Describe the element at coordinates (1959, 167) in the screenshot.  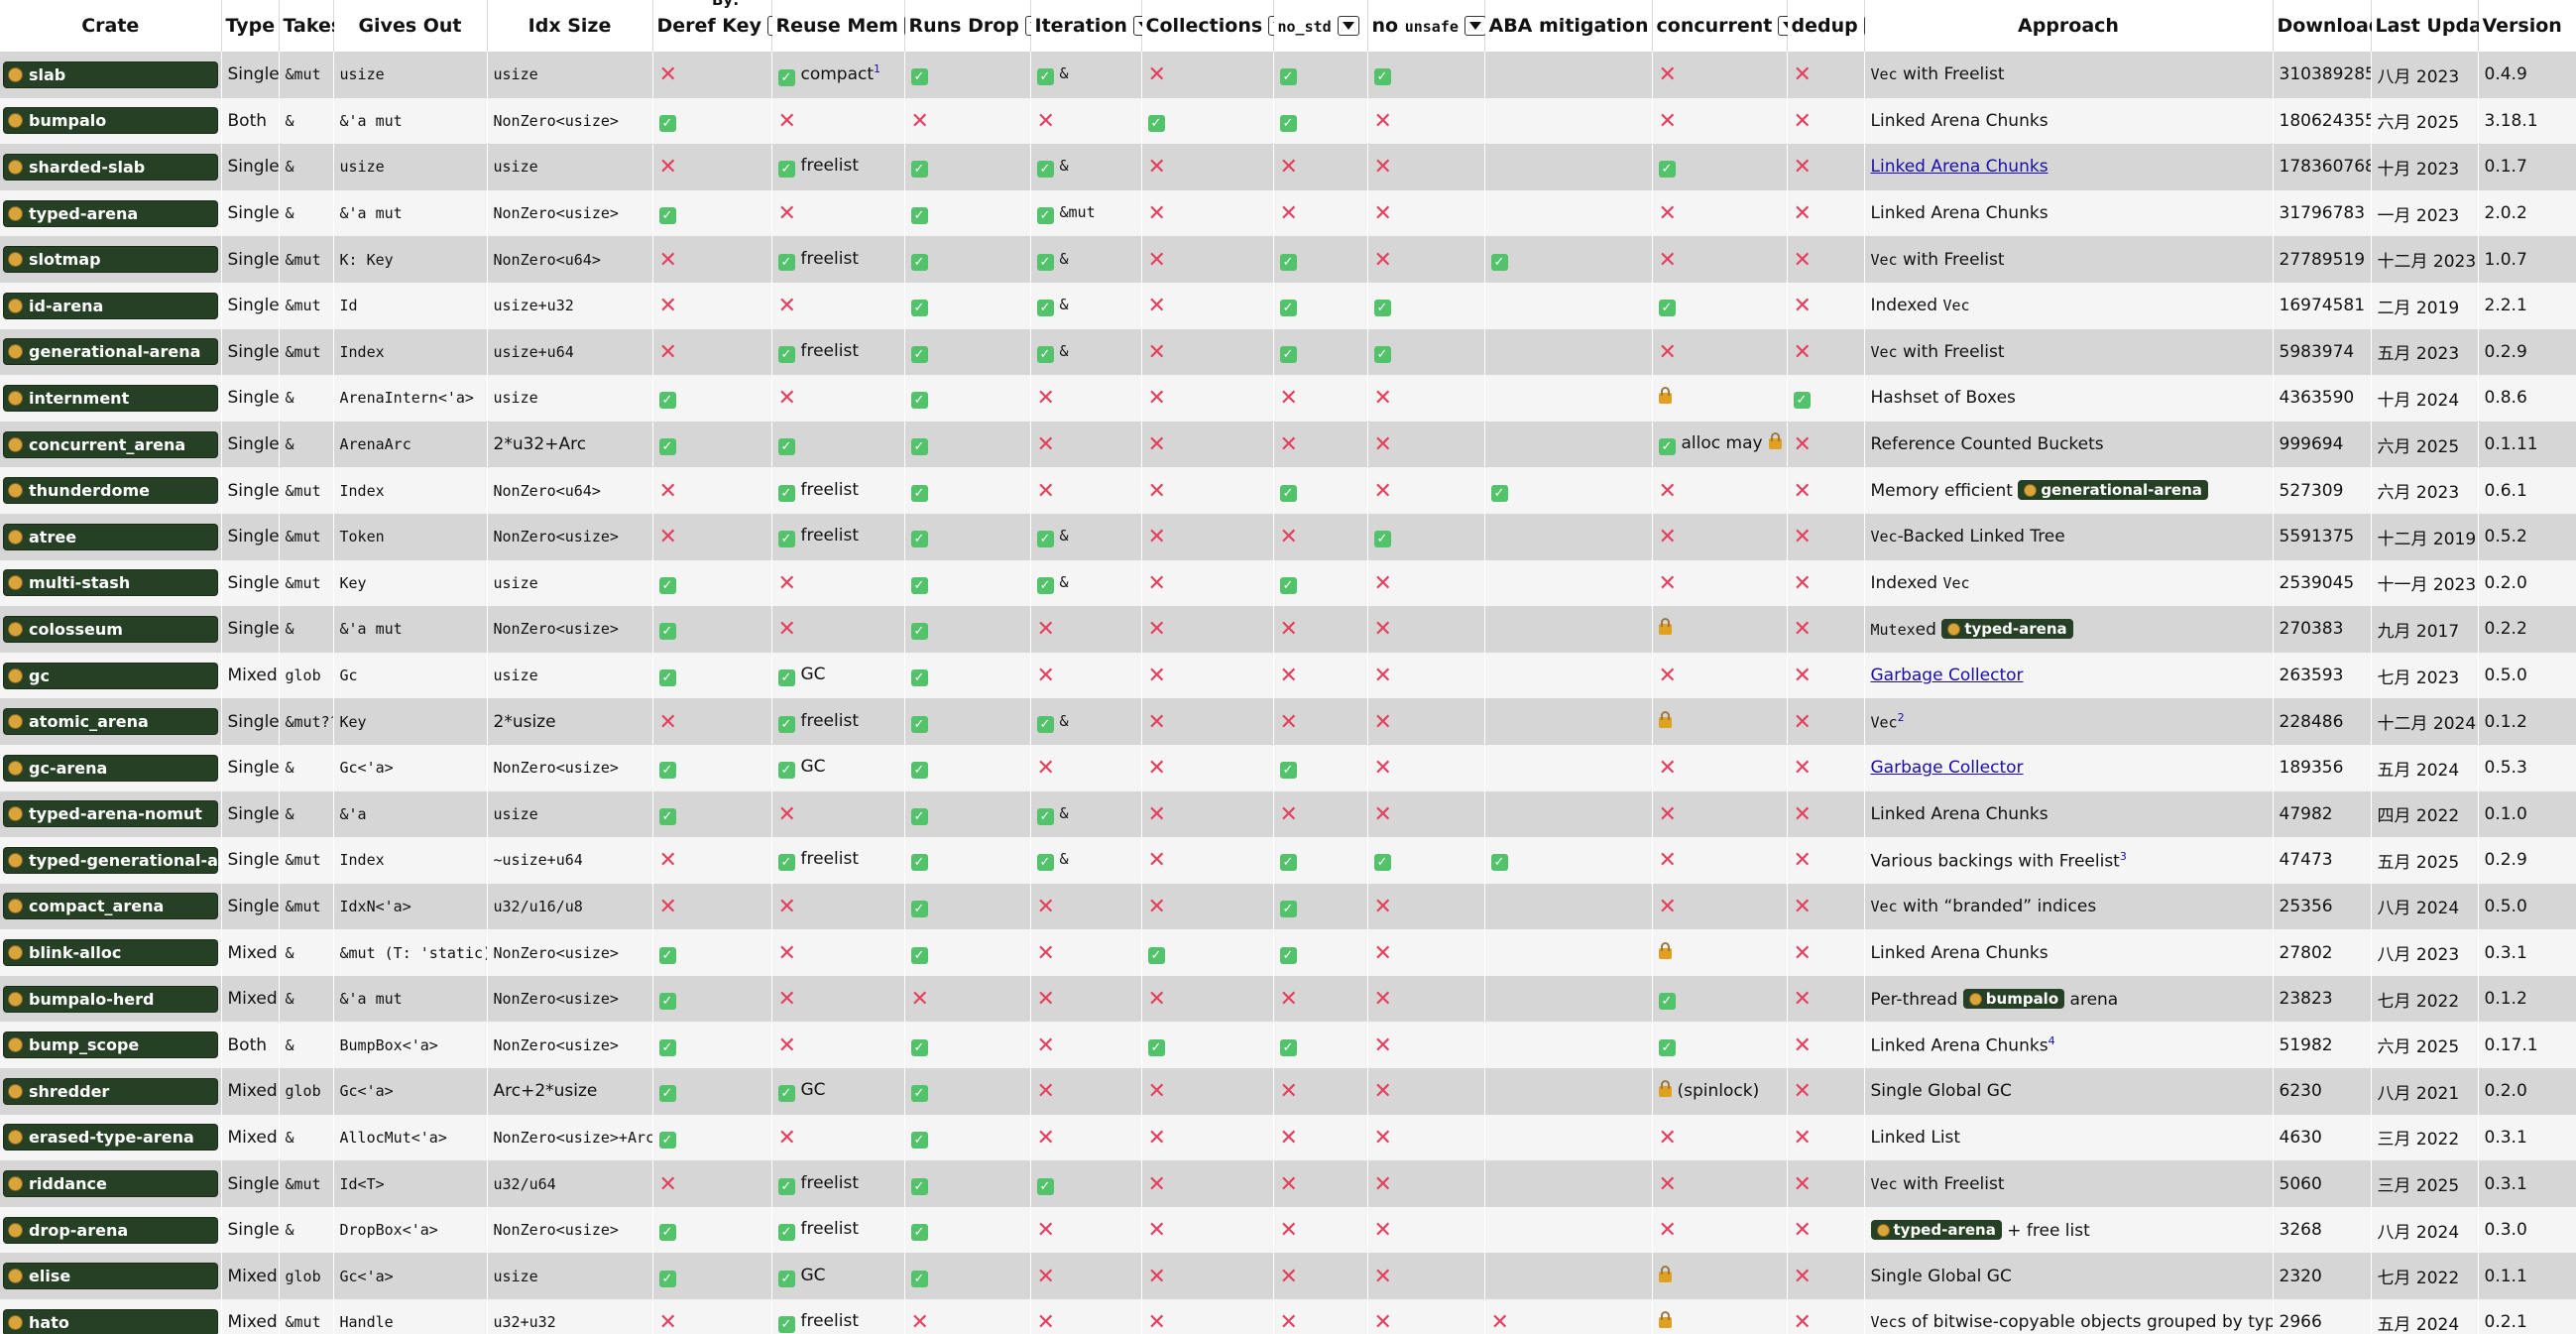
I see `approach-link: Linked Arena Chunks` at that location.